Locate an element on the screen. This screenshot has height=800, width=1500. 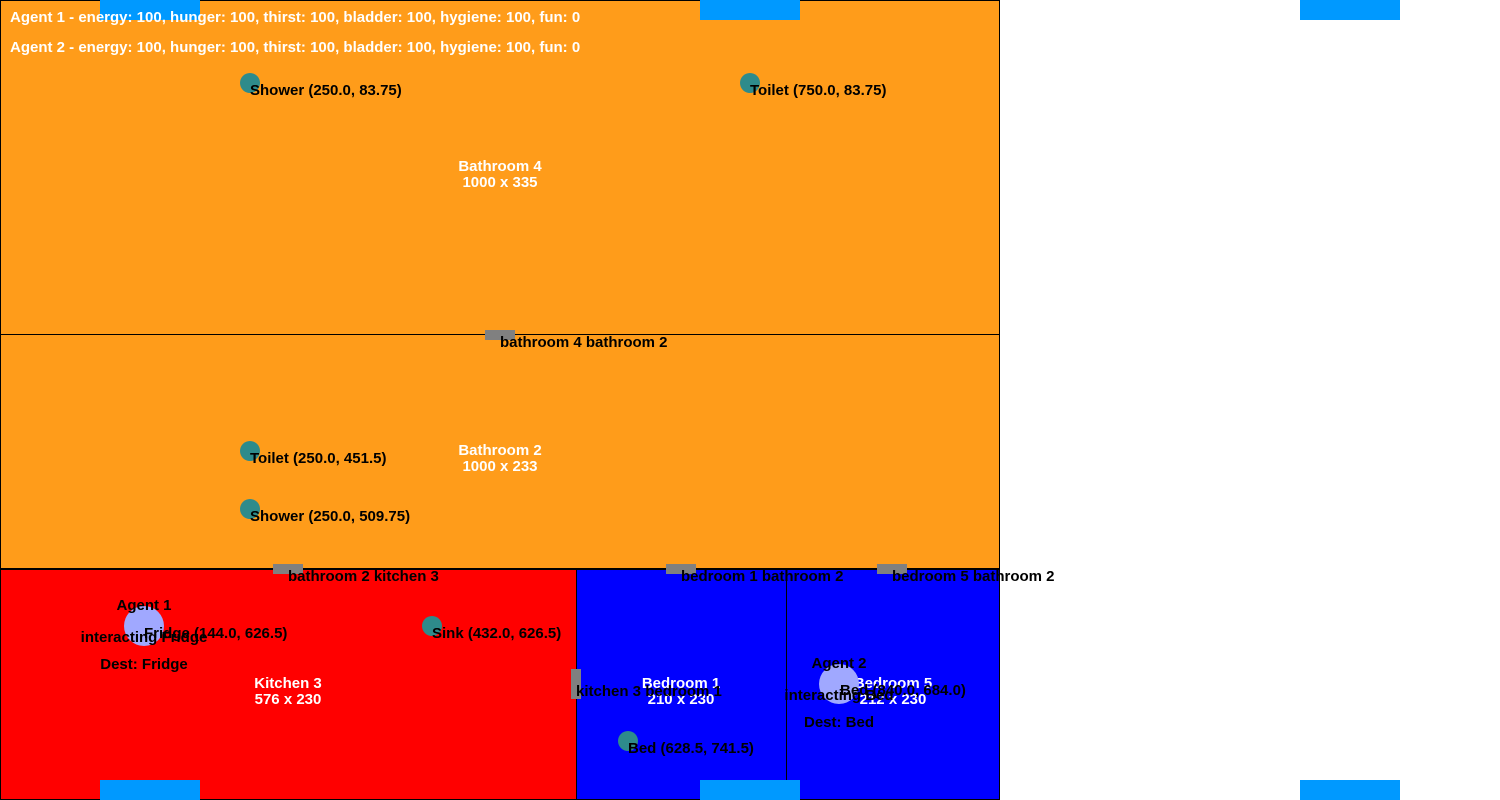
room-label-bedroom-5: Bedroom 5 212 x 230 is located at coordinates (893, 692).